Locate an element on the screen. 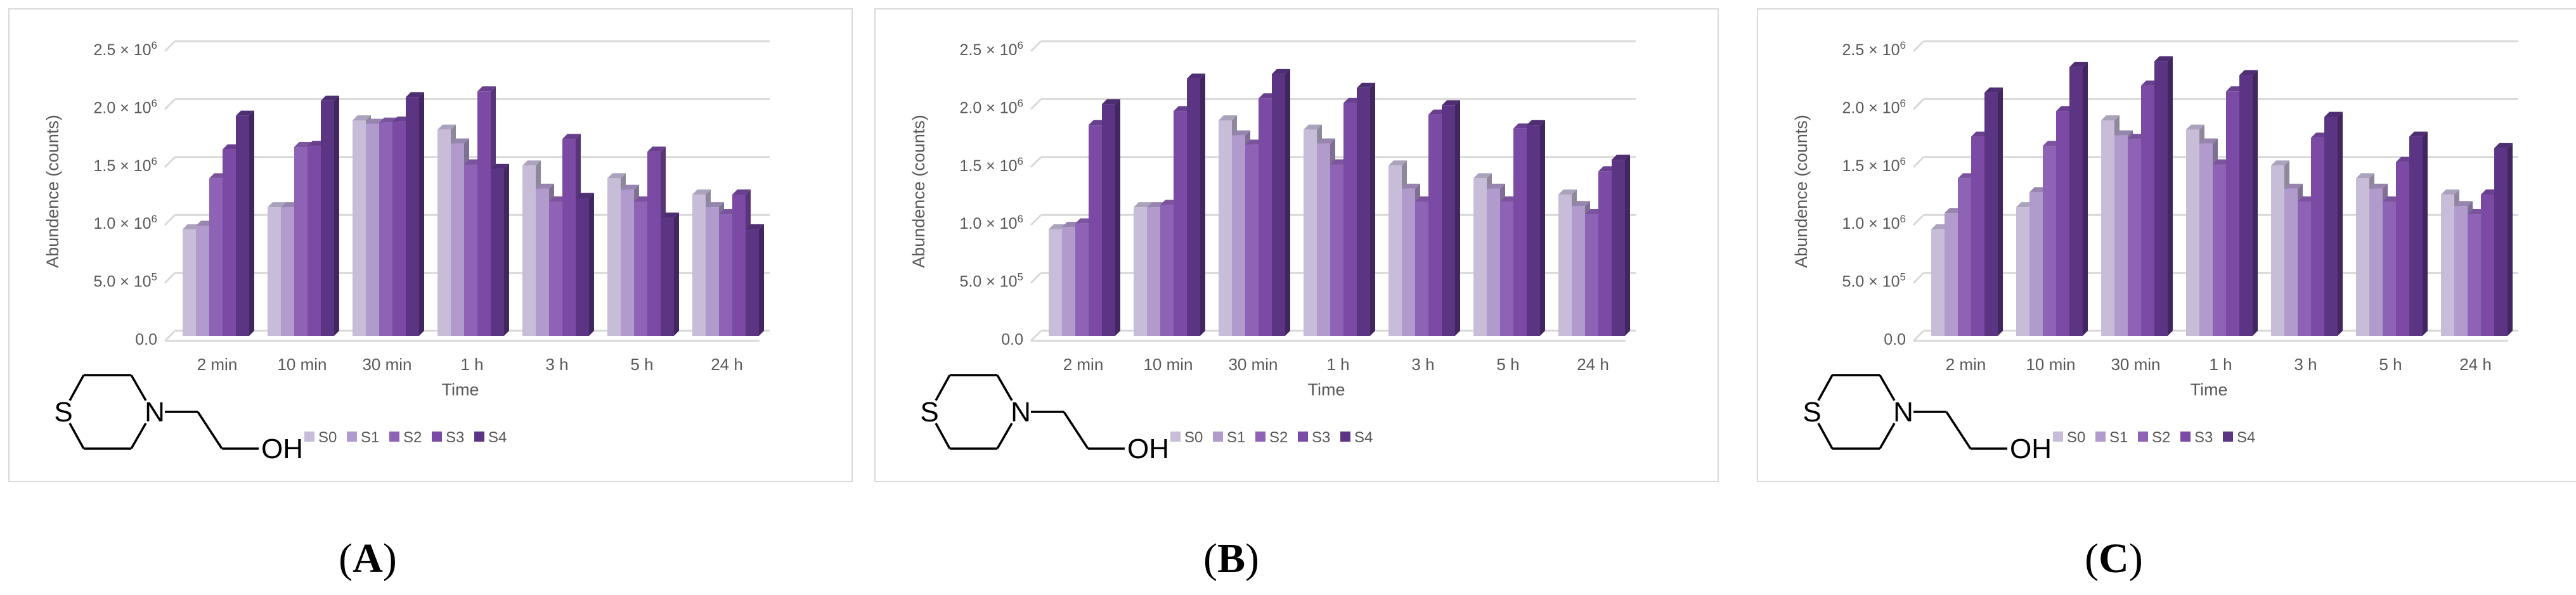  atom-n: N is located at coordinates (155, 412).